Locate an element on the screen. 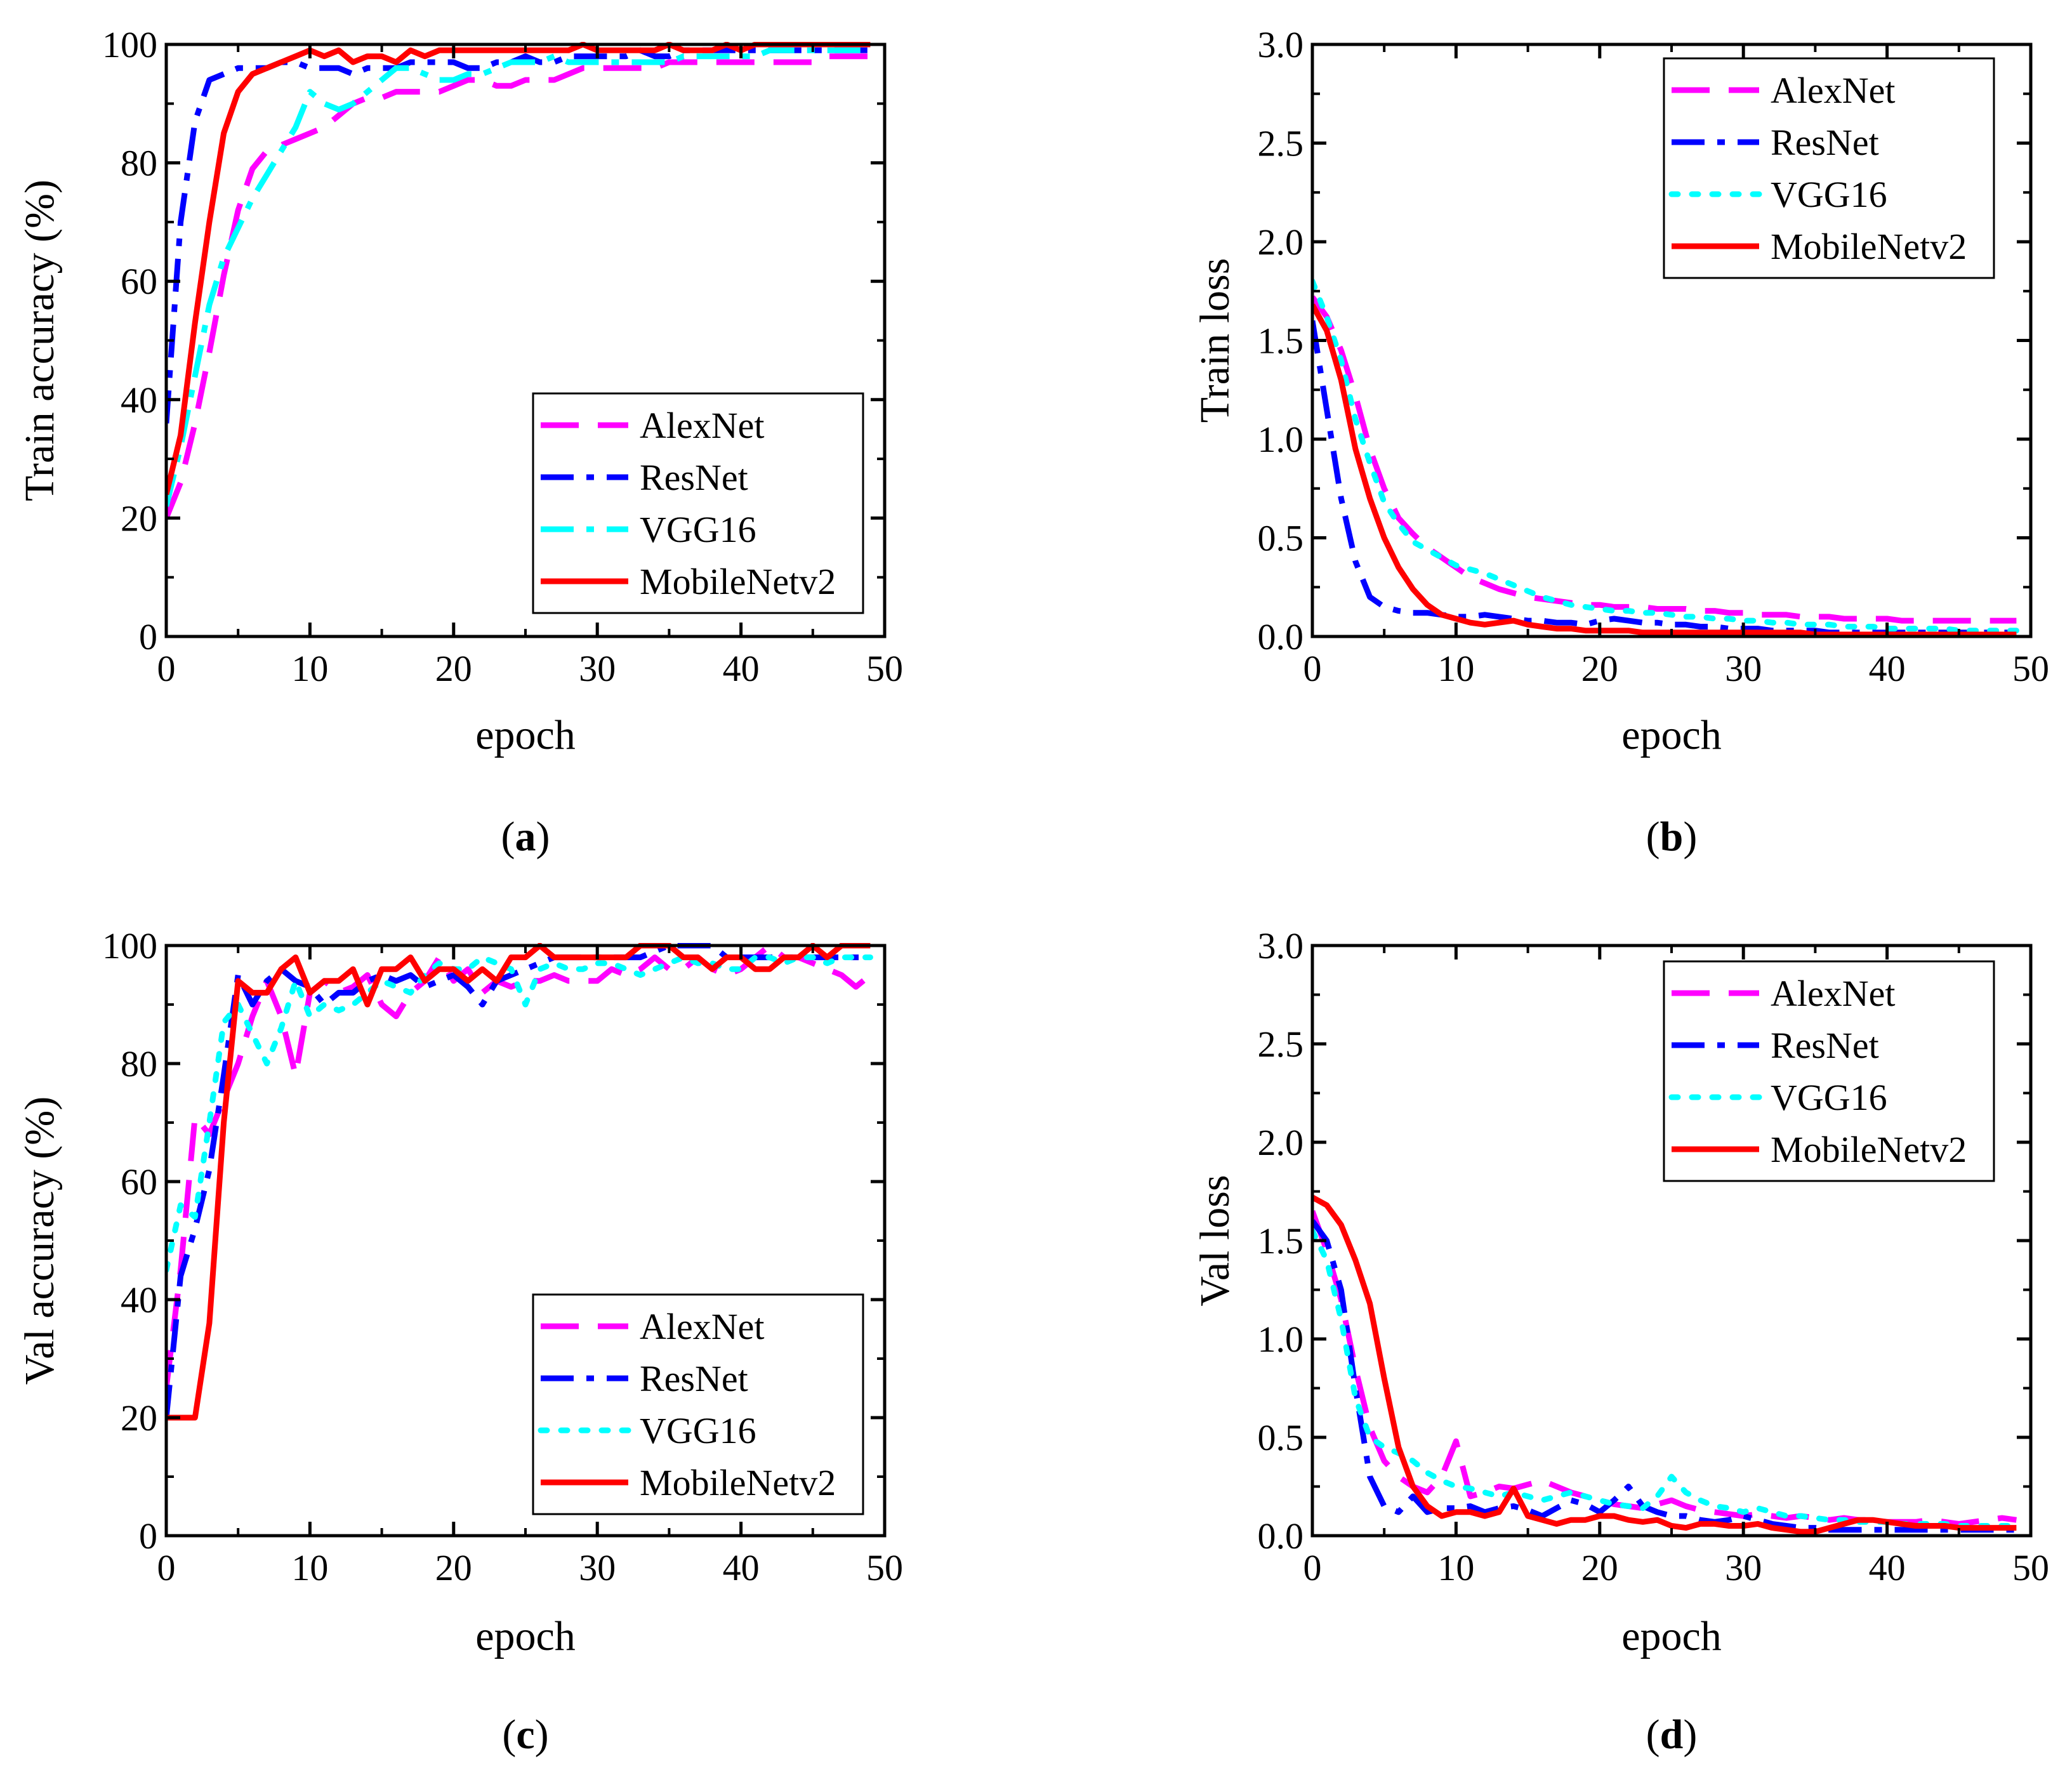 This screenshot has height=1780, width=2072. panel-caption: (b) is located at coordinates (1672, 837).